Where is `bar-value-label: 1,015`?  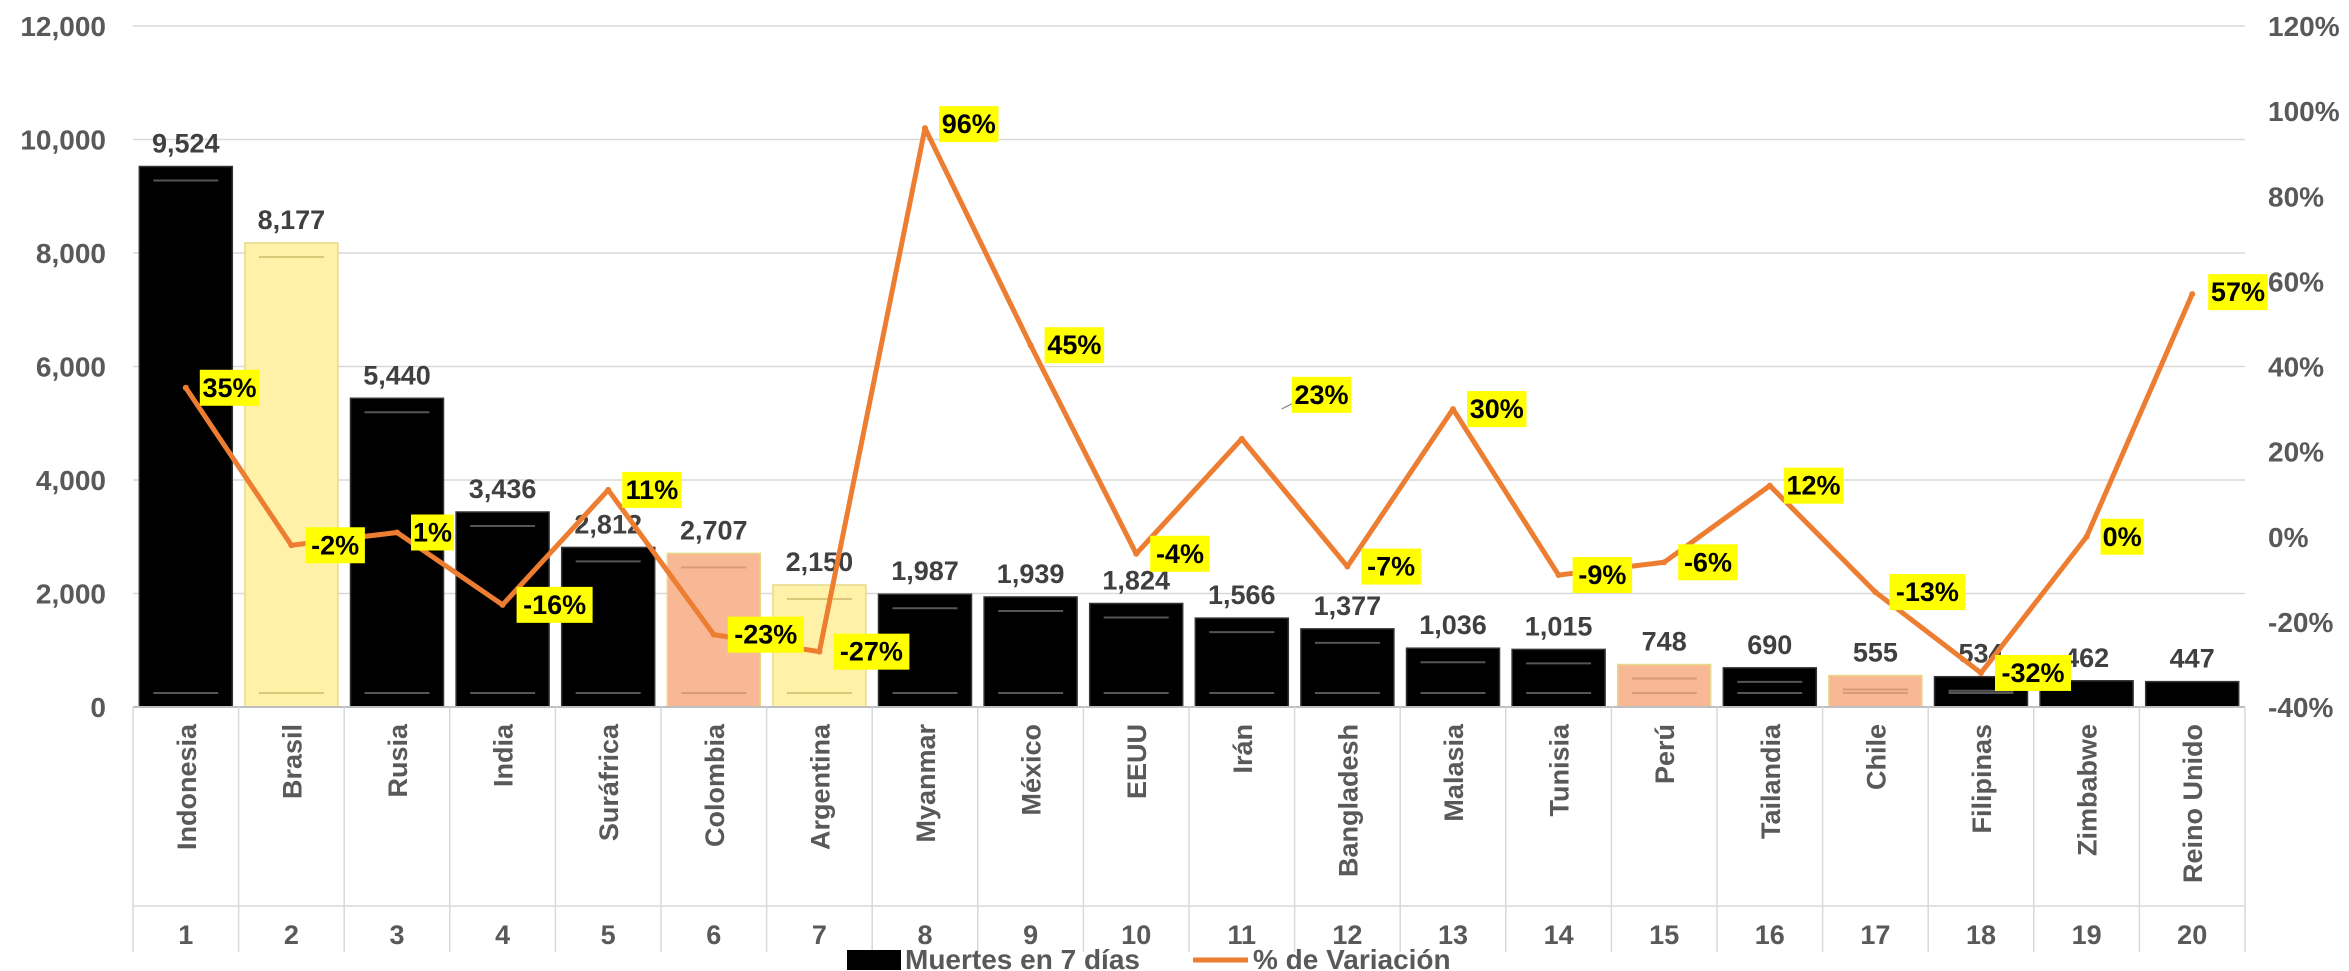
bar-value-label: 1,015 is located at coordinates (1559, 626).